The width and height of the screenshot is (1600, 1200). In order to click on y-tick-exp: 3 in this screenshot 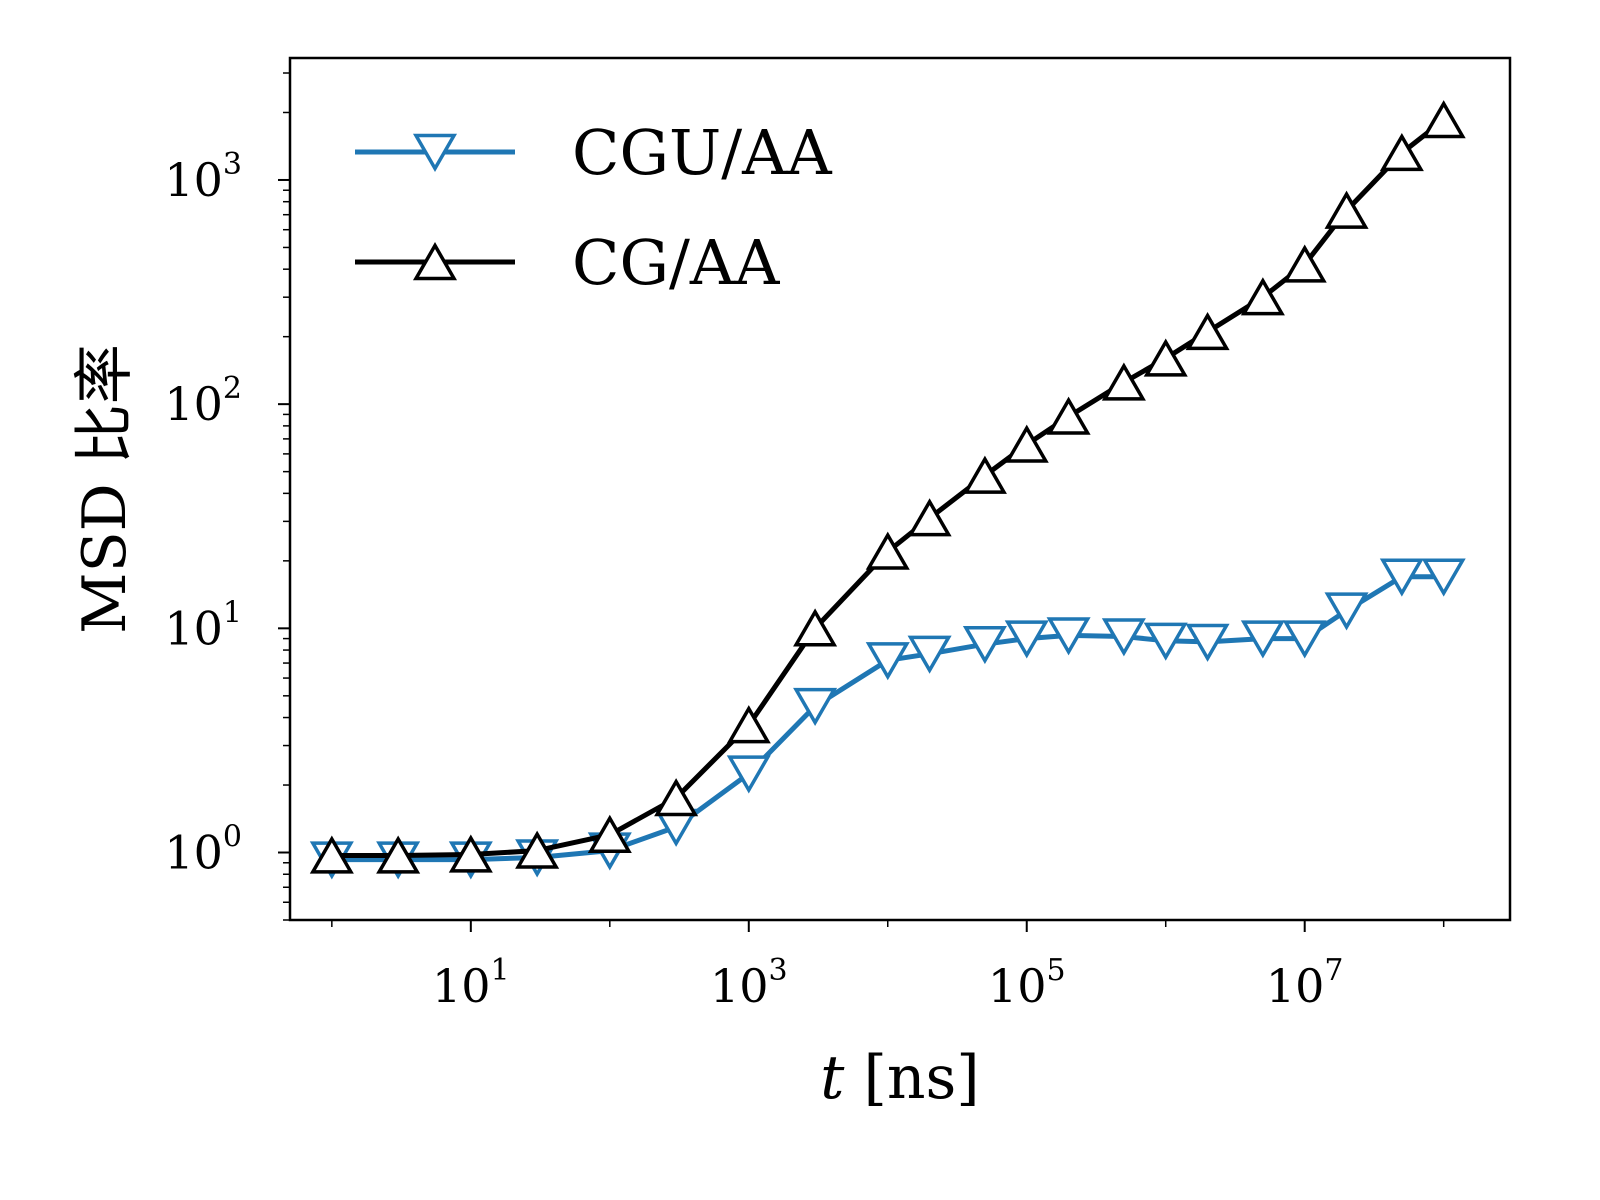, I will do `click(232, 164)`.